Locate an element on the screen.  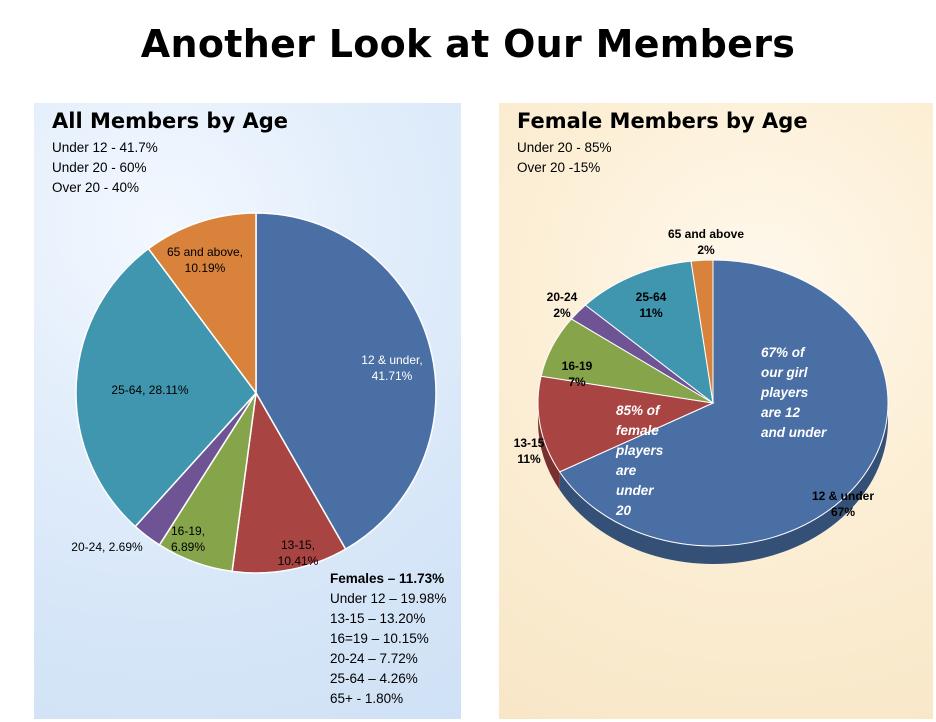
note-line: Over 20 - 40% is located at coordinates (96, 187).